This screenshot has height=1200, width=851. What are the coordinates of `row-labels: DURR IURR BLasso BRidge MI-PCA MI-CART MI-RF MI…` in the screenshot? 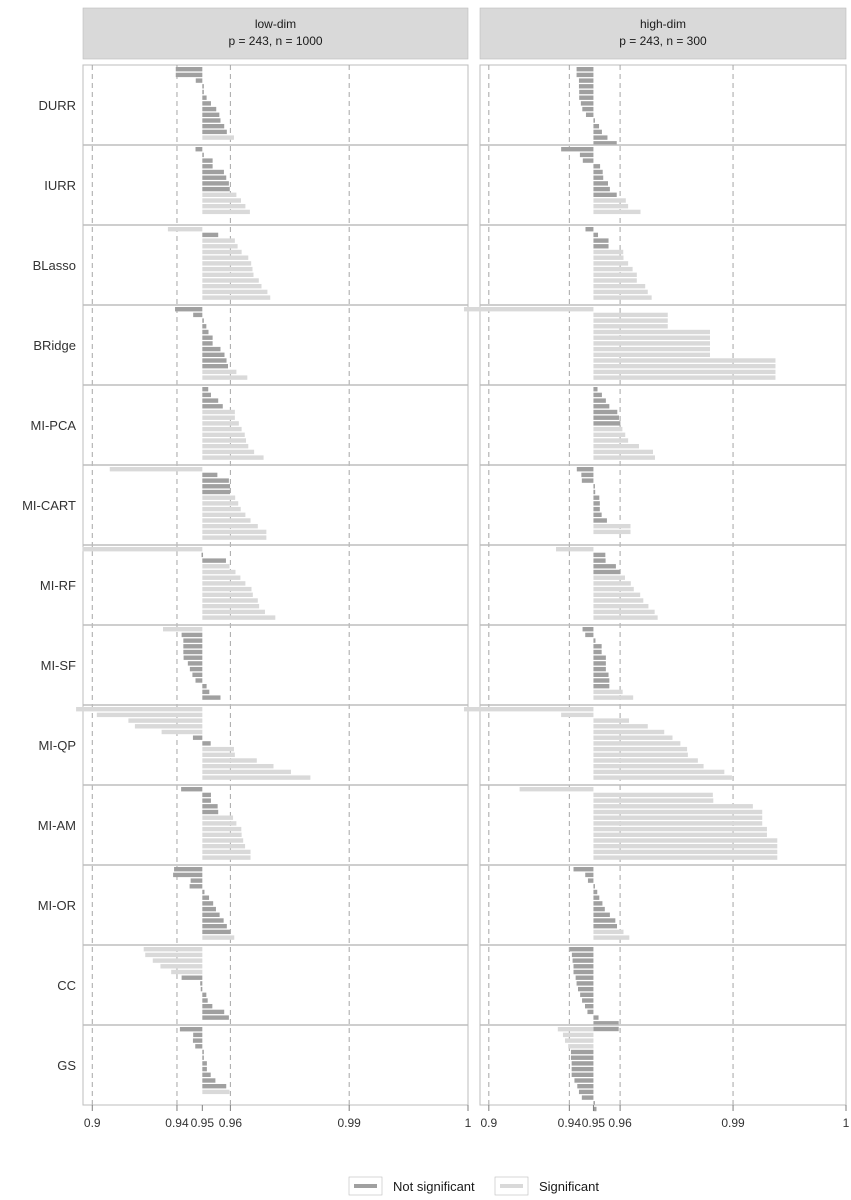 It's located at (49, 585).